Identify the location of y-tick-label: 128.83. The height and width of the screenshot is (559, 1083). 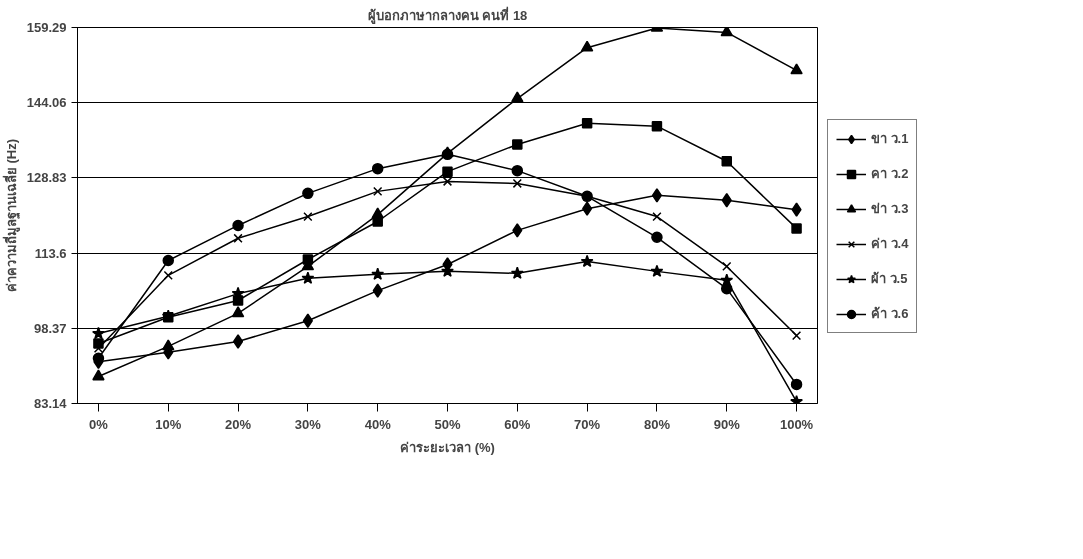
(46, 178).